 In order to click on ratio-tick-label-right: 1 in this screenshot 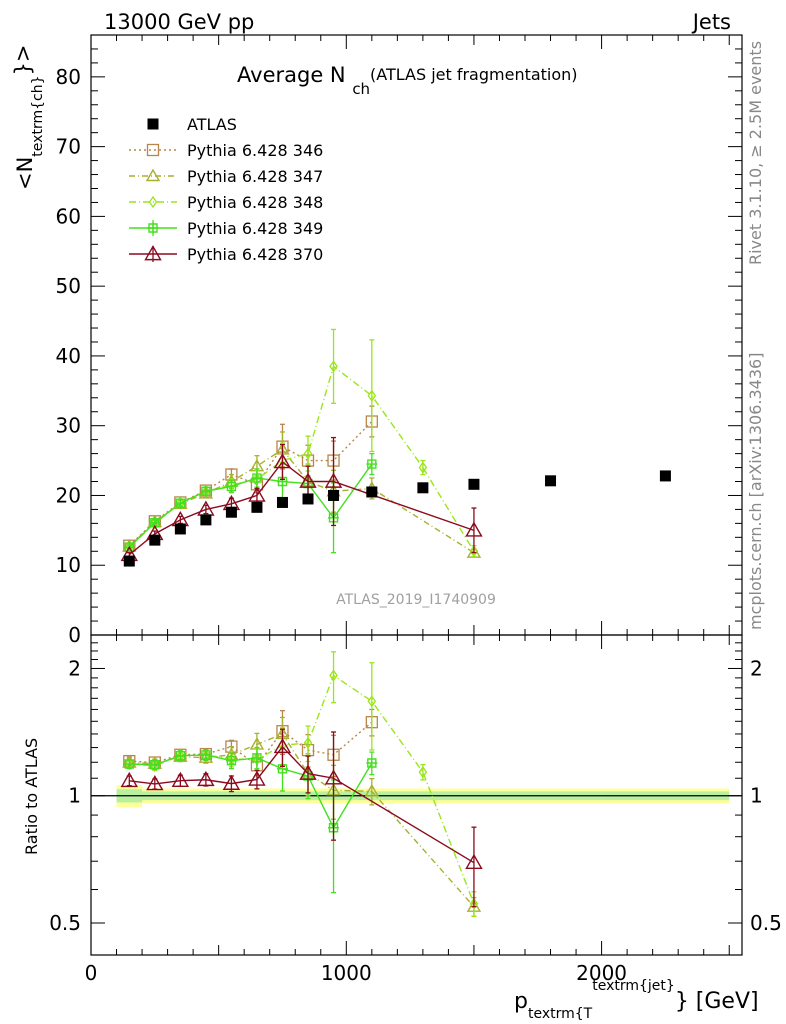, I will do `click(756, 796)`.